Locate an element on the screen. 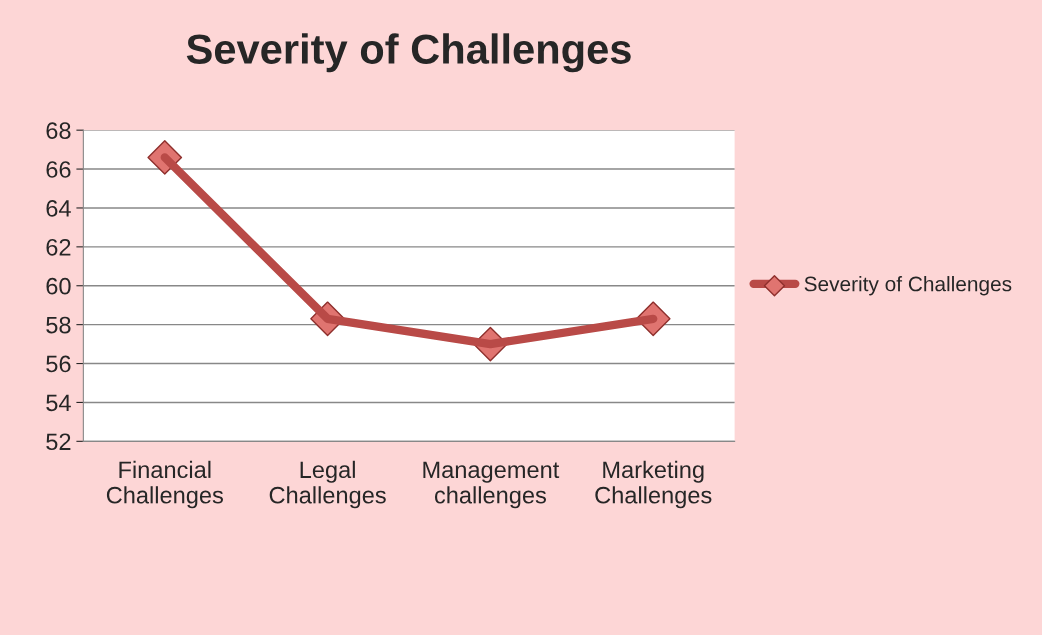 The height and width of the screenshot is (635, 1042). y-tick-label: 66 is located at coordinates (58, 169).